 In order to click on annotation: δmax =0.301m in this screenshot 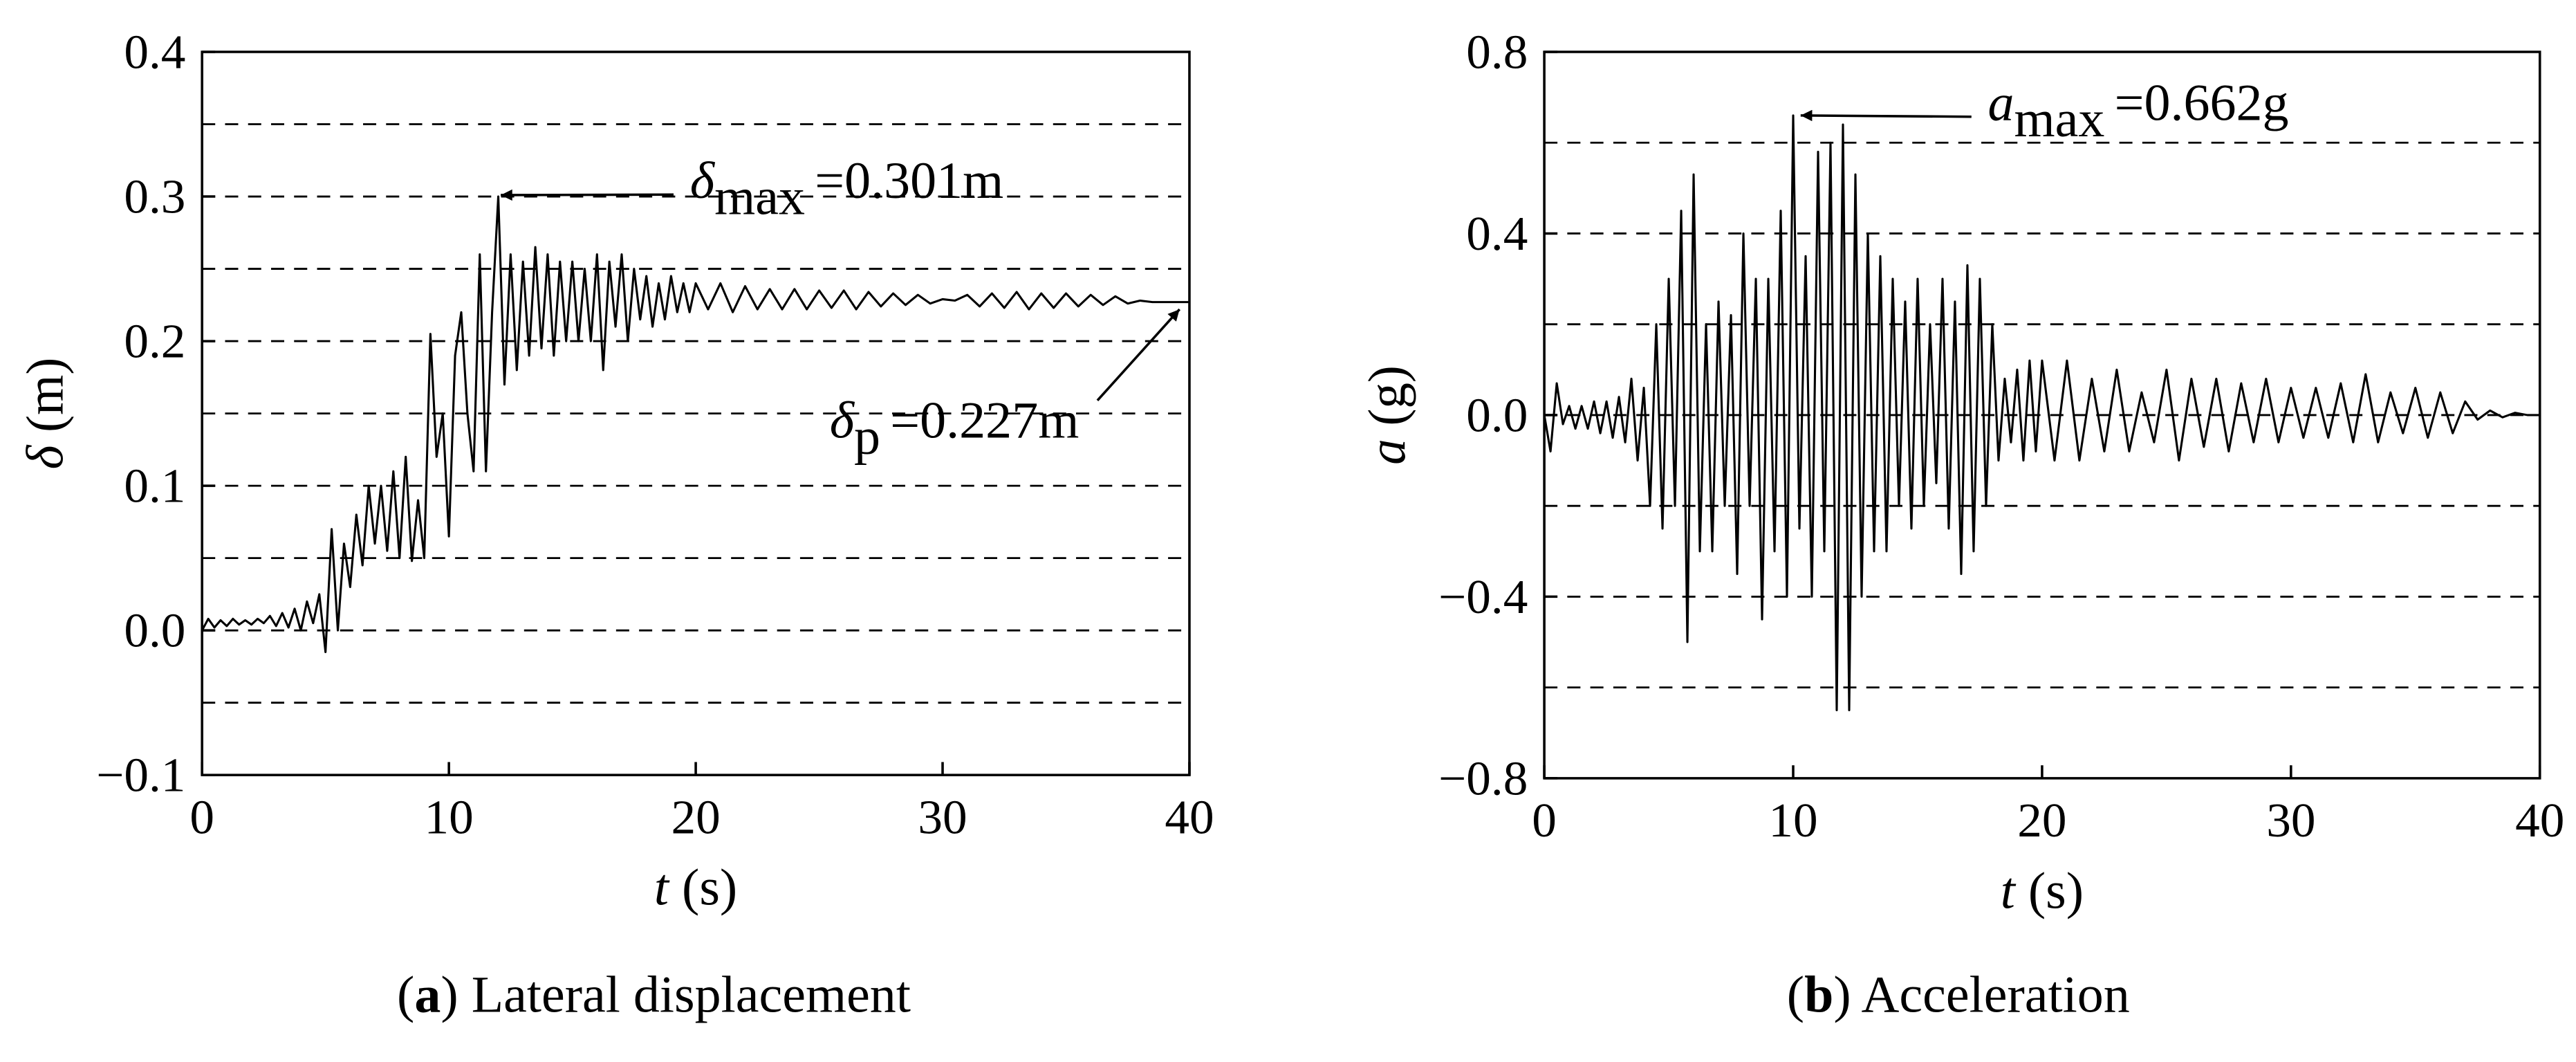, I will do `click(847, 189)`.